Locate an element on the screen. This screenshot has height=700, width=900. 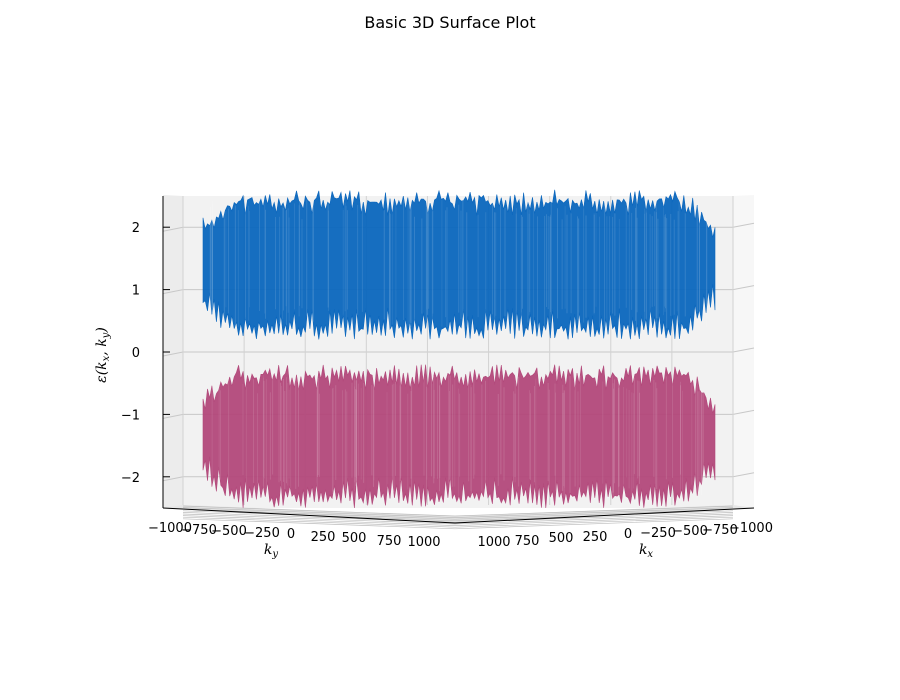
y-tick-label: 1000 is located at coordinates (423, 542).